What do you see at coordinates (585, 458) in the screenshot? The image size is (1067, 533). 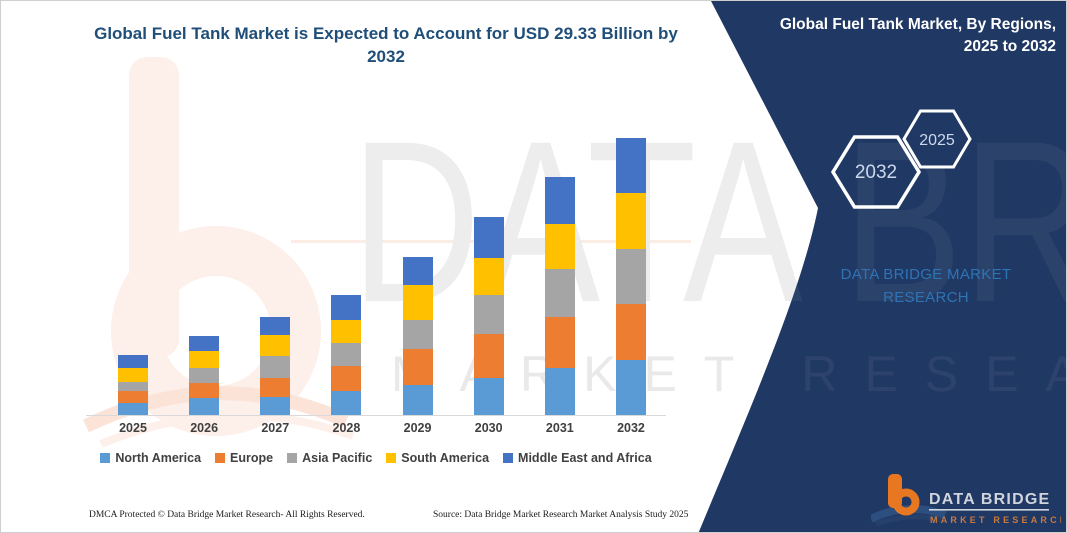 I see `legend-label: Middle East and Africa` at bounding box center [585, 458].